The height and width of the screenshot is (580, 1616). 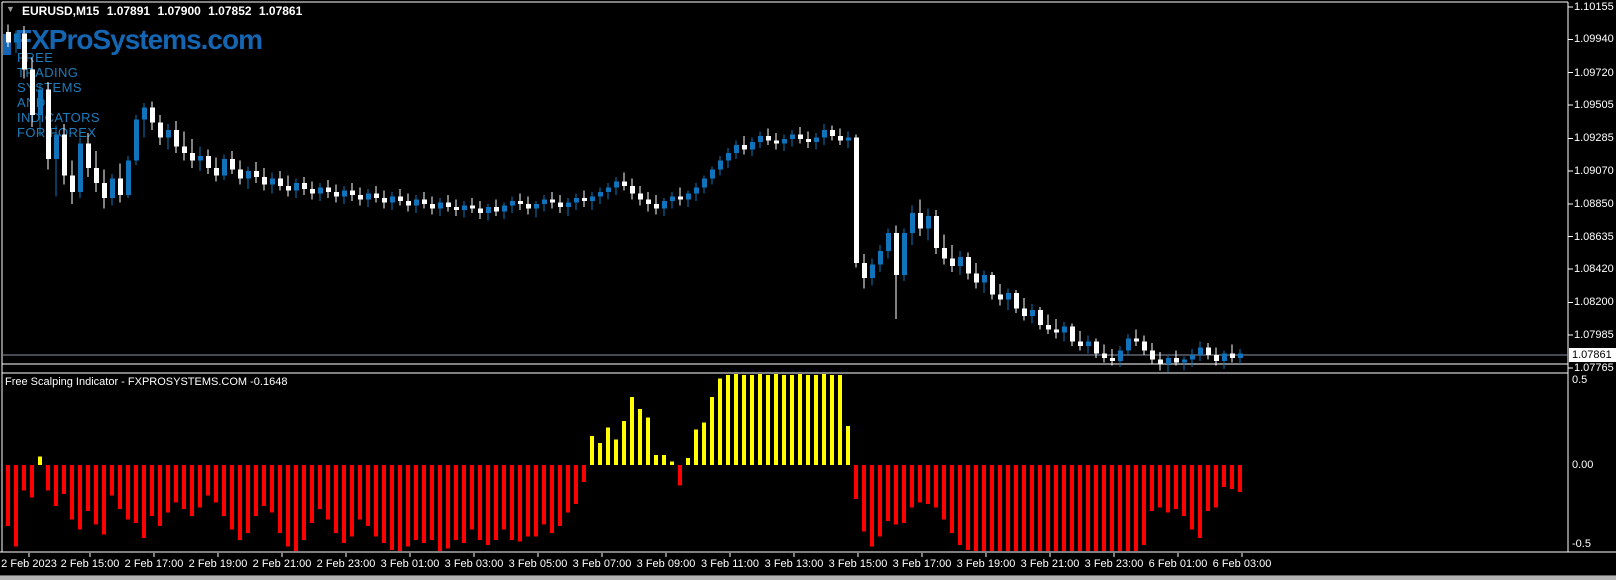 I want to click on symbol-timeframe: EURUSD,M15, so click(x=61, y=11).